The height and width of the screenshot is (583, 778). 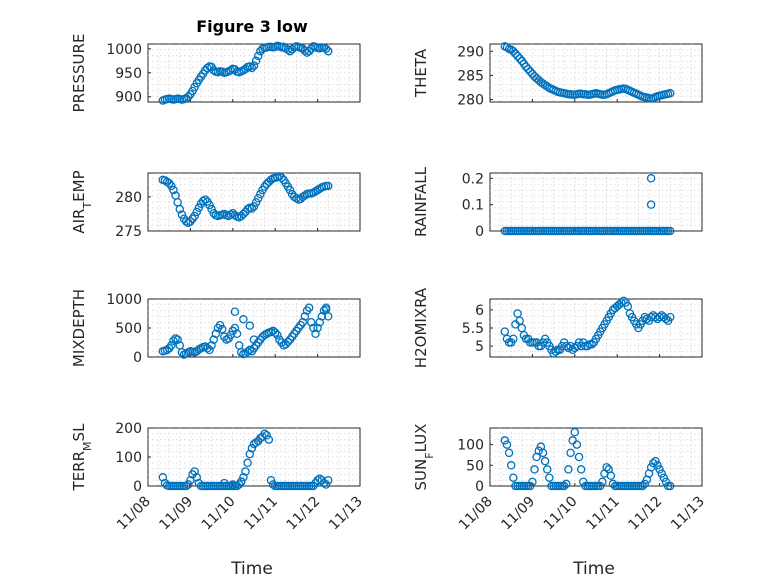 I want to click on panel-1-series, so click(x=245, y=73).